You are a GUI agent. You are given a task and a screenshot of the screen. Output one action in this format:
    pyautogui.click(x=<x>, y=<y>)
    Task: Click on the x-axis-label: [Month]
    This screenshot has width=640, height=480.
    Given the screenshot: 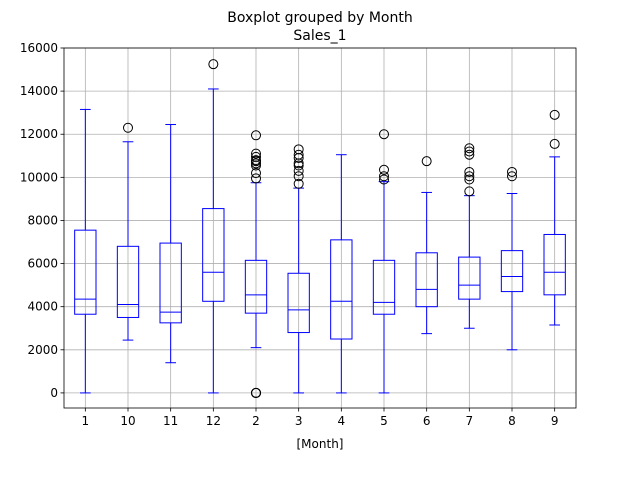 What is the action you would take?
    pyautogui.click(x=320, y=444)
    